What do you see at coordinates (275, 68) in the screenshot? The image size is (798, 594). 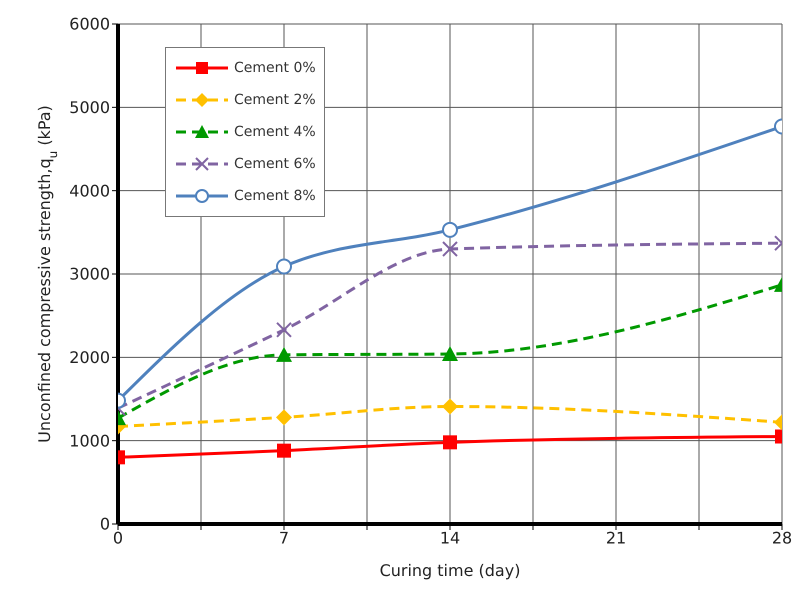 I see `legend-label: Cement 0%` at bounding box center [275, 68].